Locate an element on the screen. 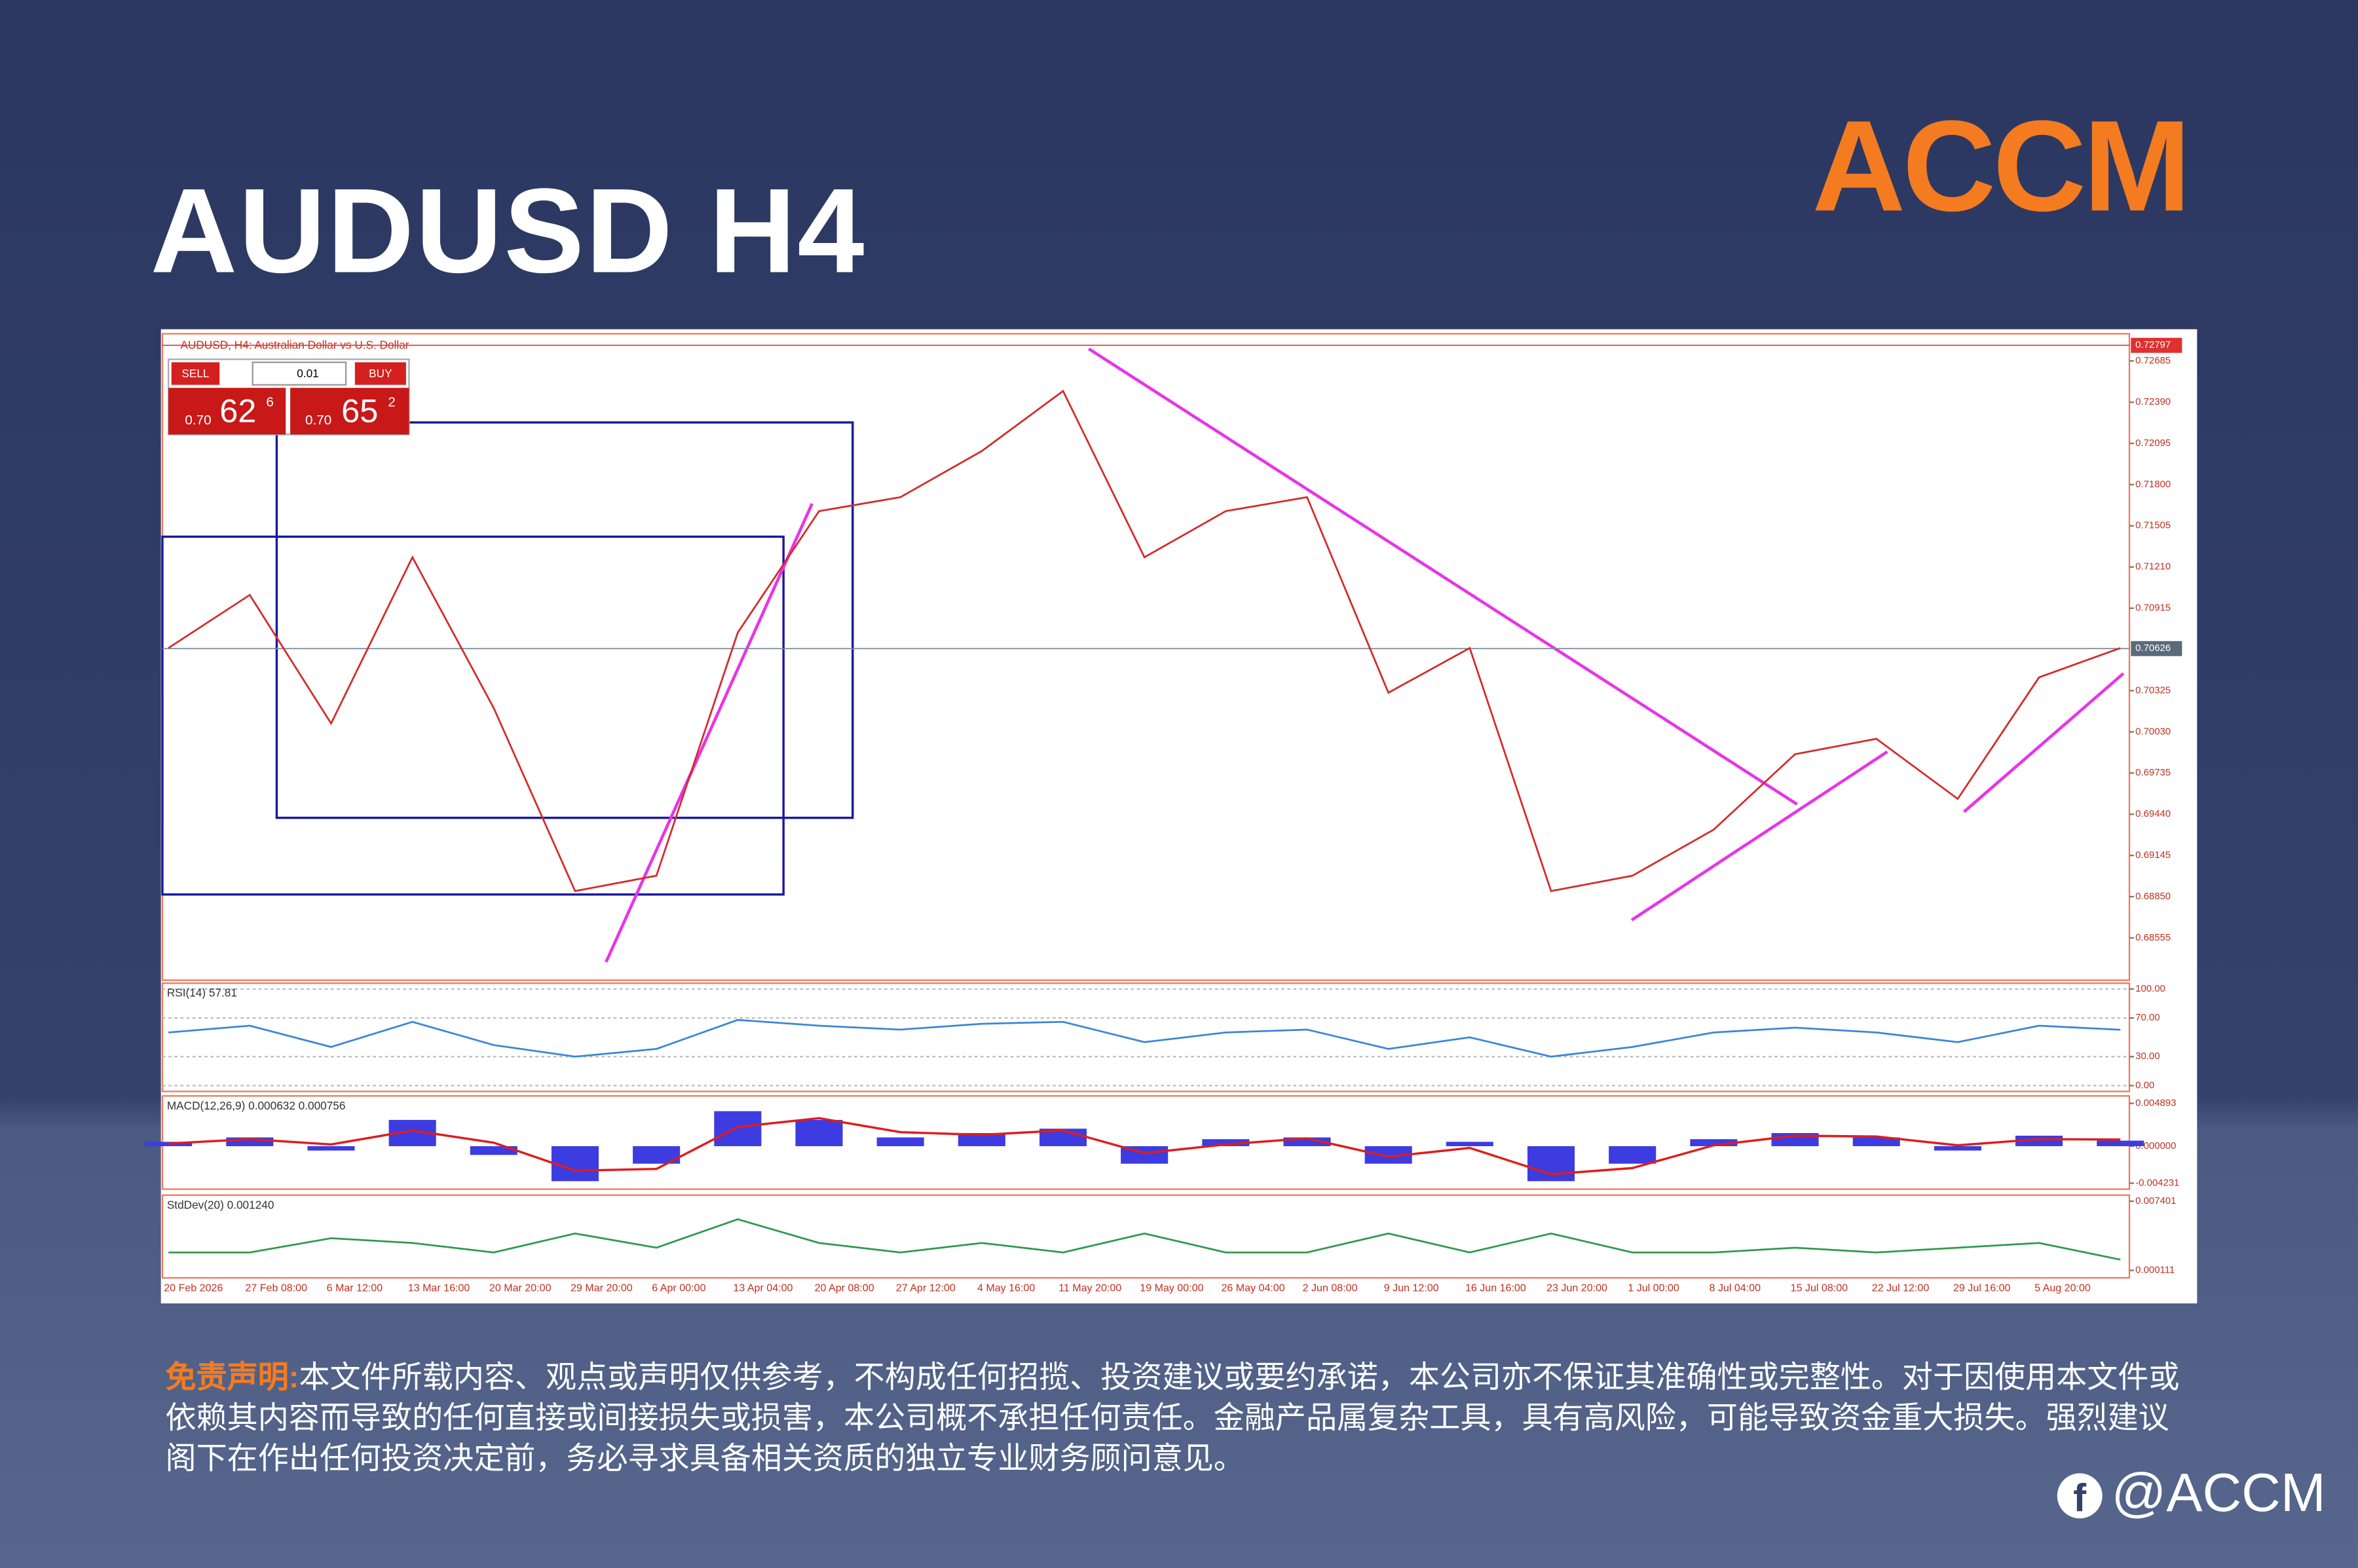  y-tick-label: 0.68850 is located at coordinates (2153, 896).